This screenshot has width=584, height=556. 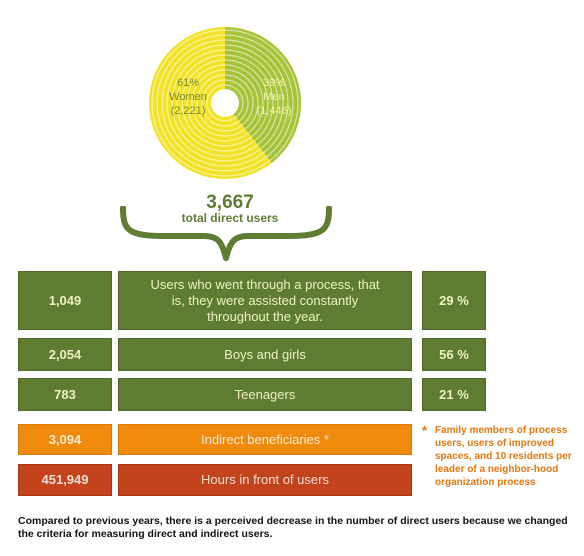 What do you see at coordinates (65, 394) in the screenshot?
I see `teenagers-value: 783` at bounding box center [65, 394].